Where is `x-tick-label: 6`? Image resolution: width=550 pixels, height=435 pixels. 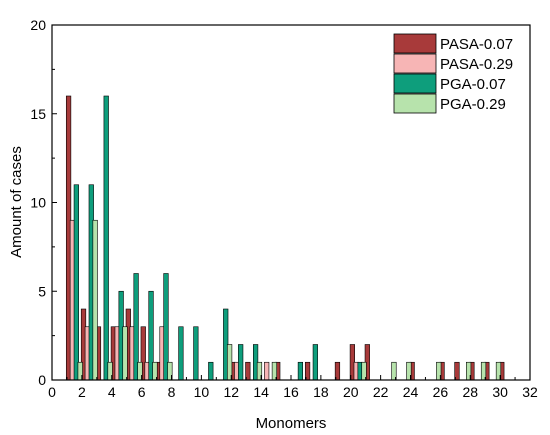 x-tick-label: 6 is located at coordinates (142, 392).